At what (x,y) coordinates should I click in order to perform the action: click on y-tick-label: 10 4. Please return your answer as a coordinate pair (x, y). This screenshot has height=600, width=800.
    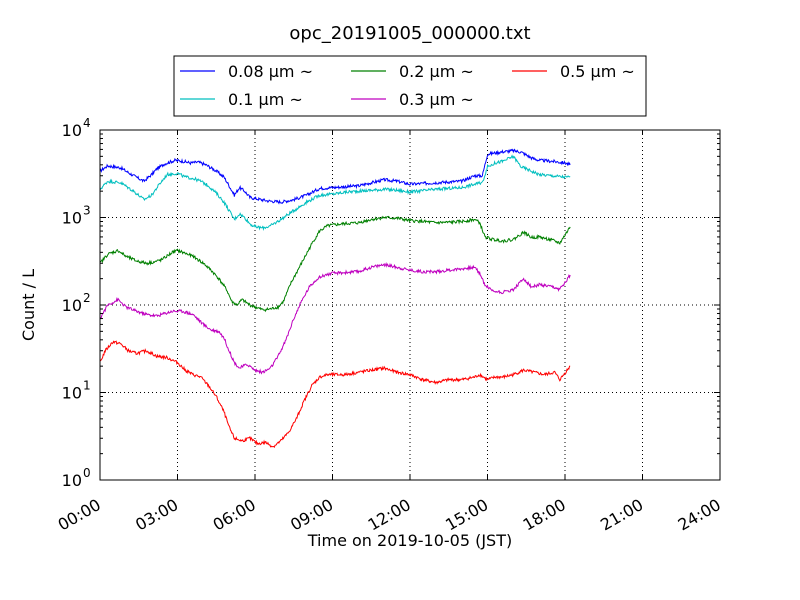
    Looking at the image, I should click on (76, 128).